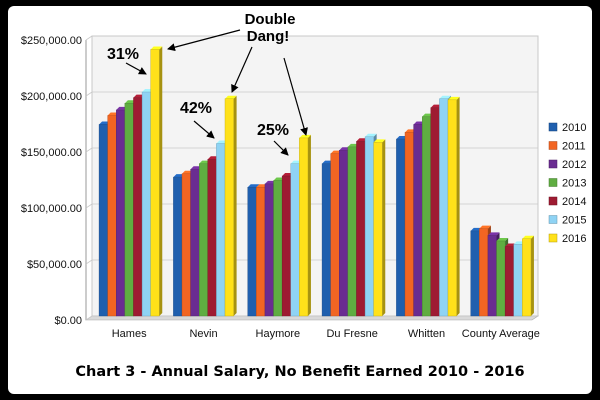 The width and height of the screenshot is (600, 400). What do you see at coordinates (103, 220) in the screenshot?
I see `bar-2010-hames` at bounding box center [103, 220].